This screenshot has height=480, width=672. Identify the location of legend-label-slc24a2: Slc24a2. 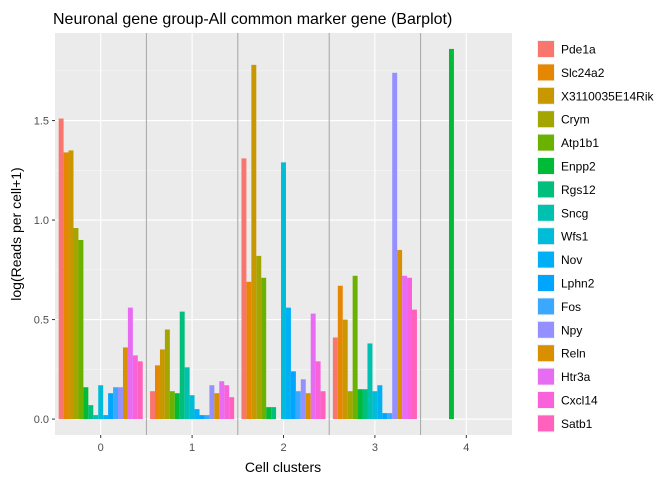
(583, 73).